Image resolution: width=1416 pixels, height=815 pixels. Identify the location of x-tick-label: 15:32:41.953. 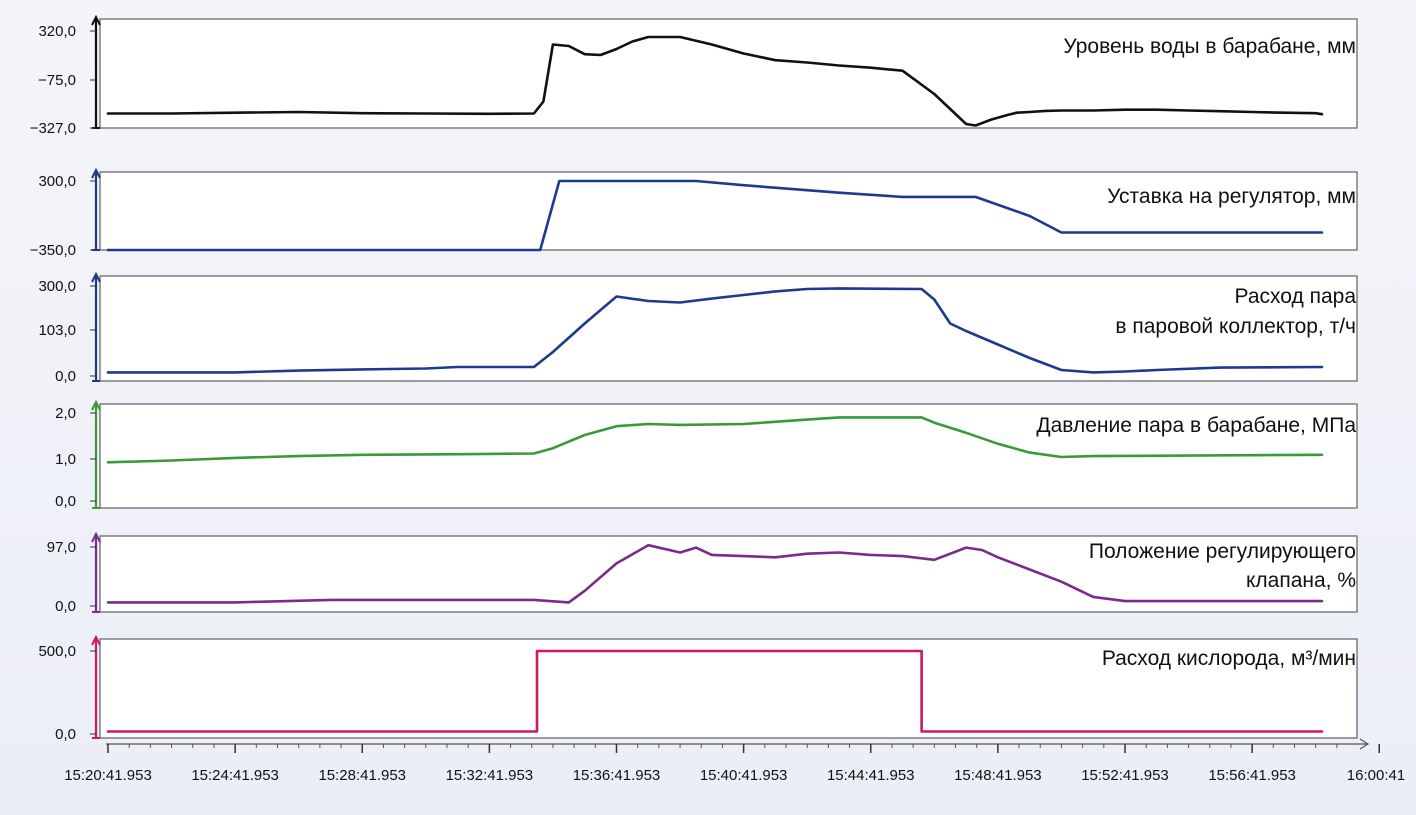
(490, 775).